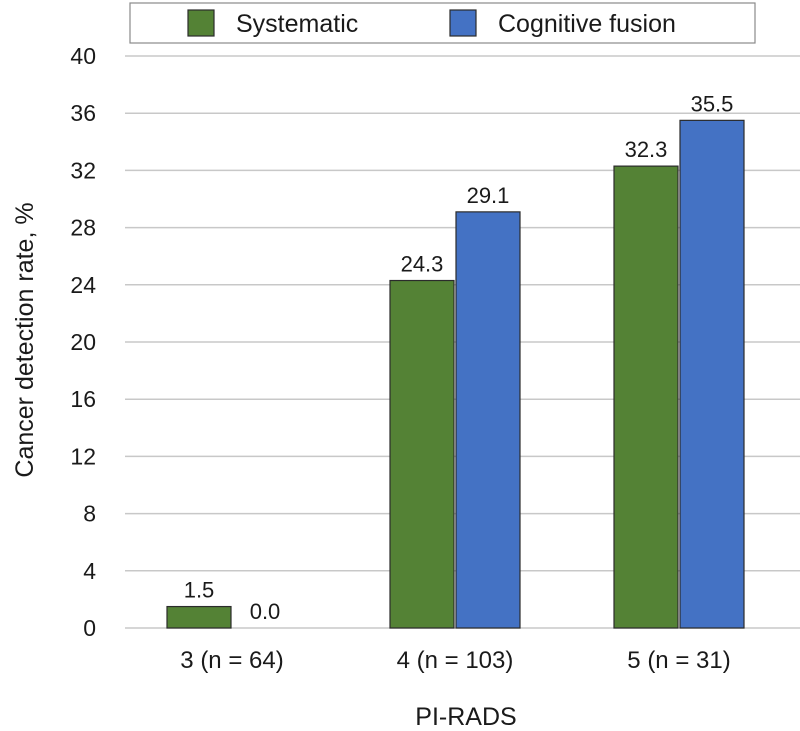 This screenshot has height=731, width=800. I want to click on x-axis-ticks: 3 (n = 64) 4 (n = 103) 5 (n = 31), so click(455, 660).